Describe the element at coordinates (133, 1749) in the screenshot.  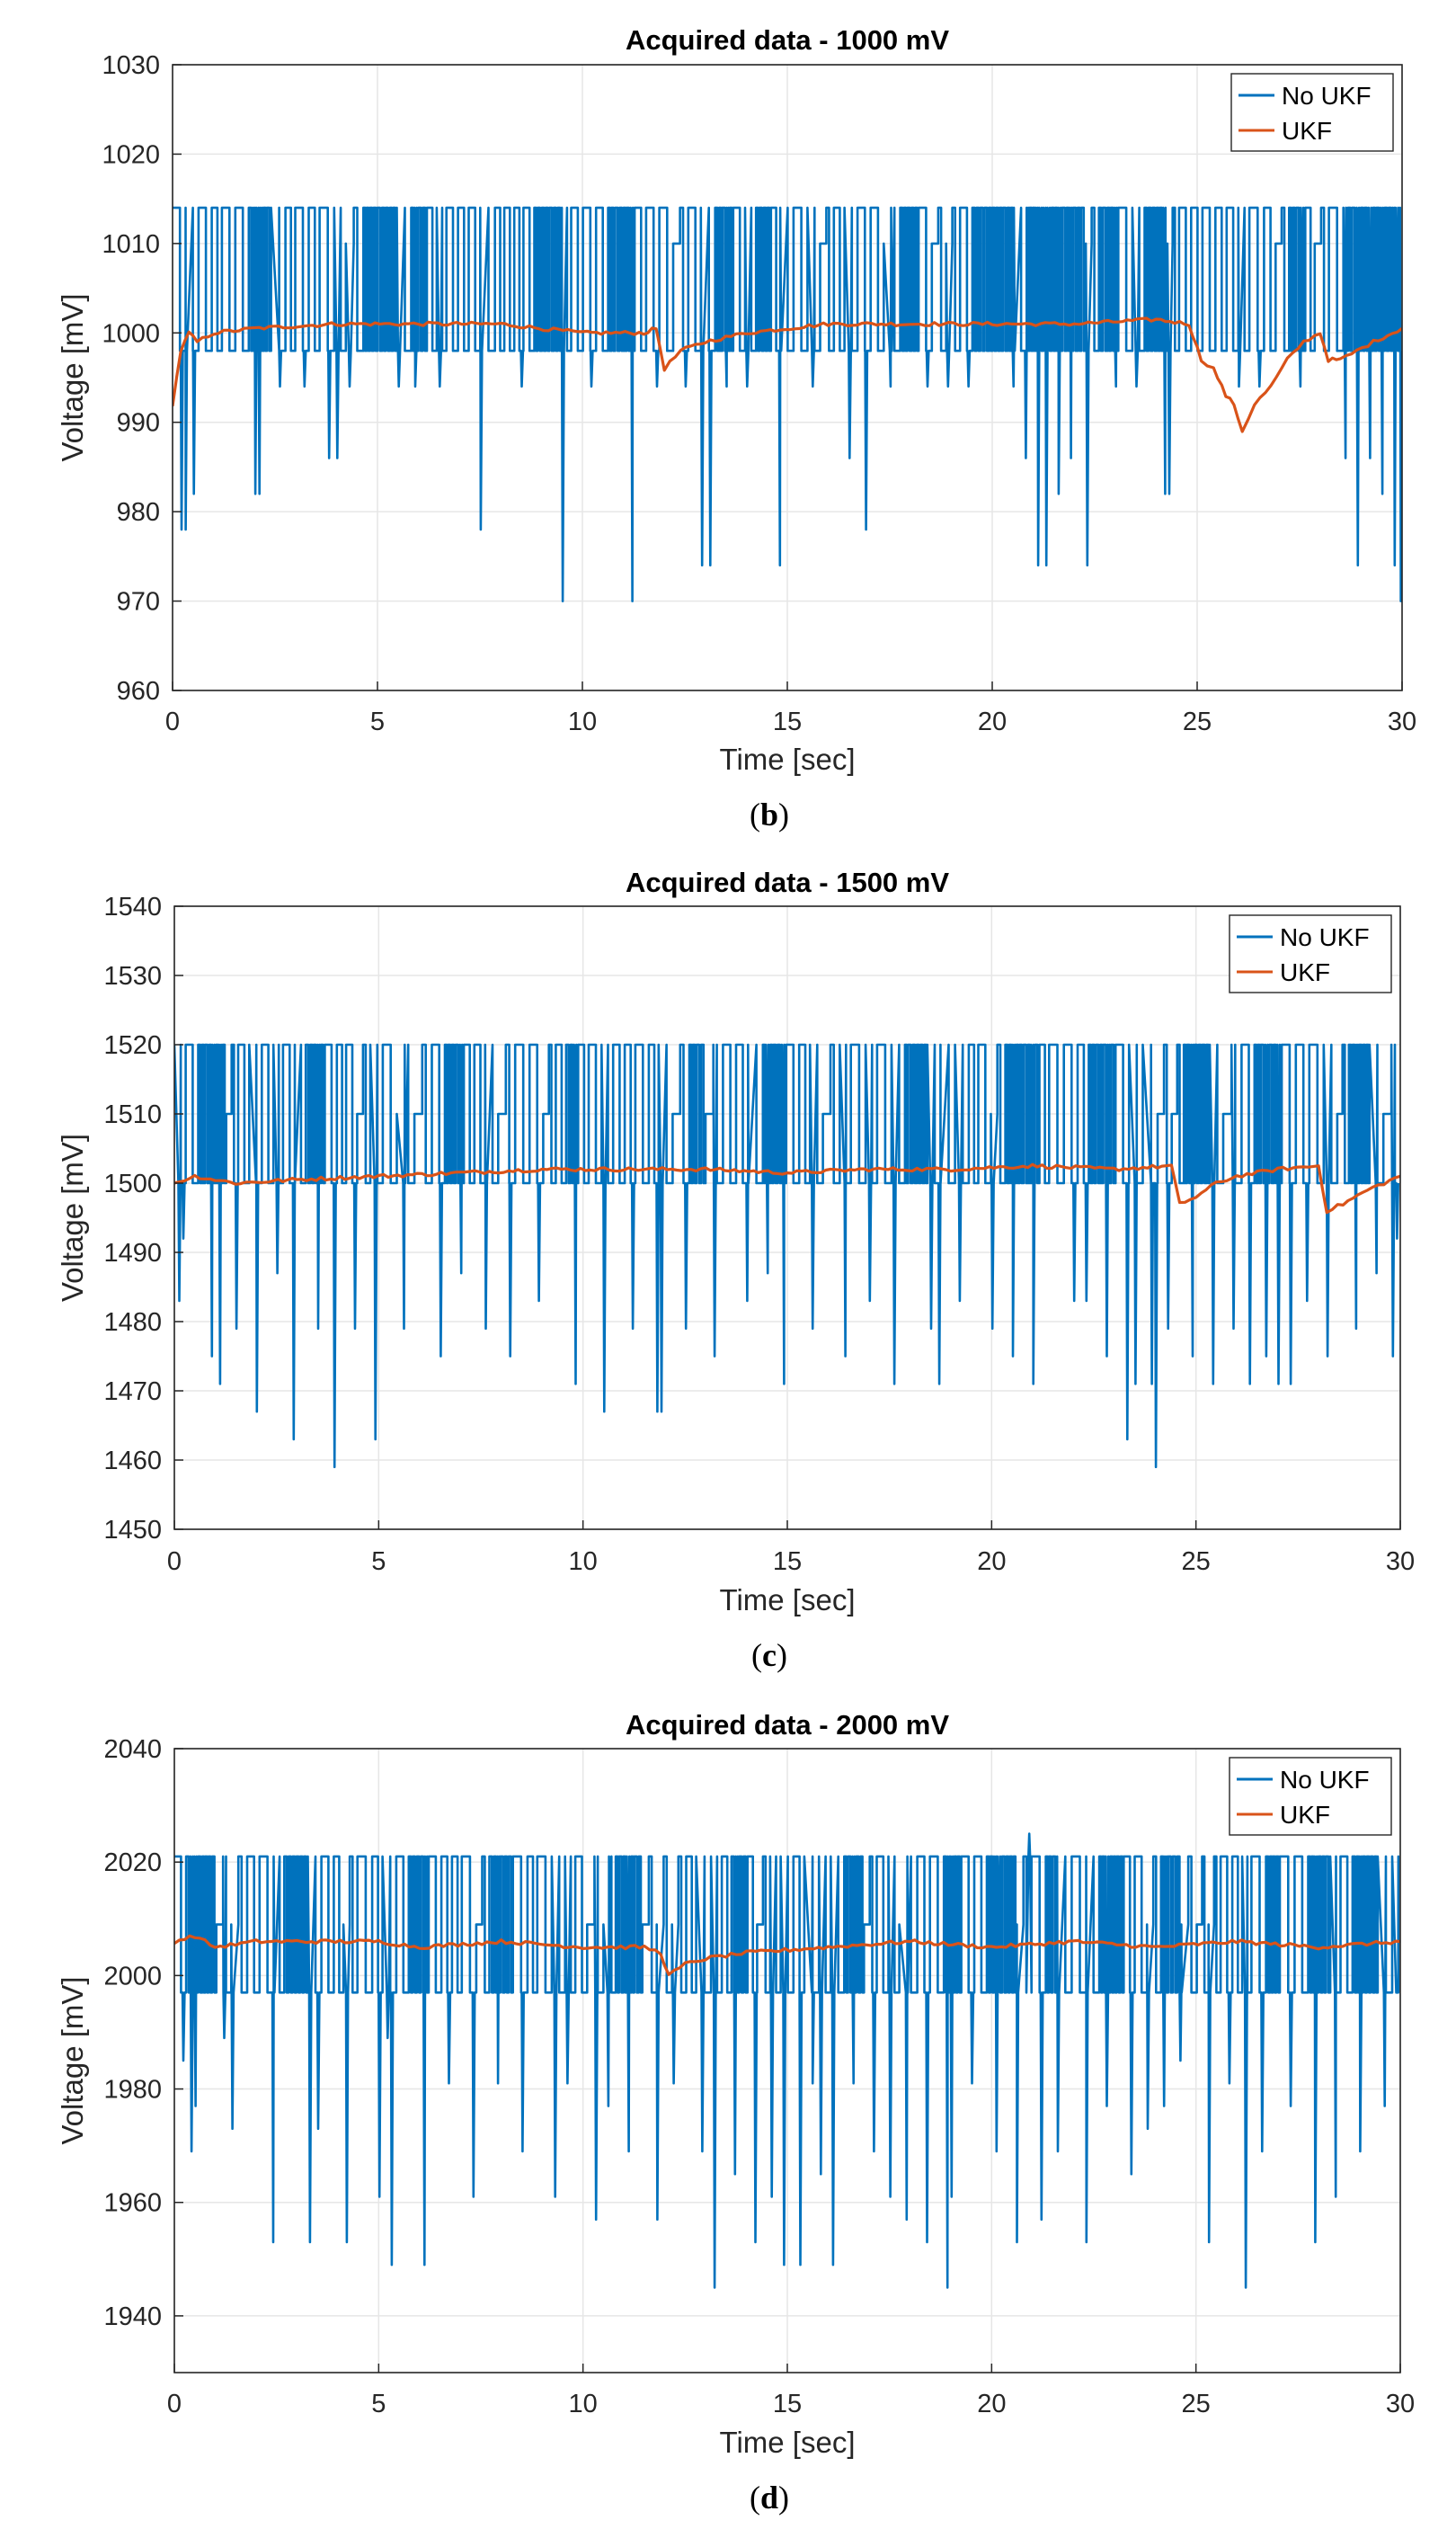
I see `y-tick-label: 2040` at that location.